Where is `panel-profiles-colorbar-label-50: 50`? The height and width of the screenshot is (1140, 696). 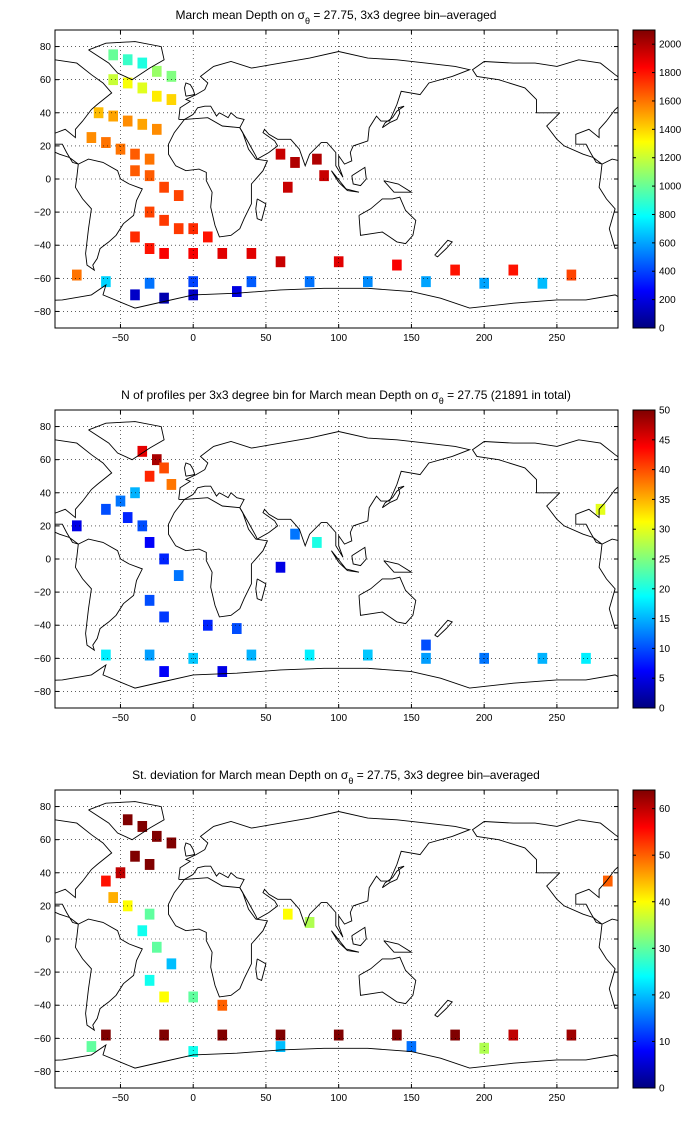 panel-profiles-colorbar-label-50: 50 is located at coordinates (665, 411).